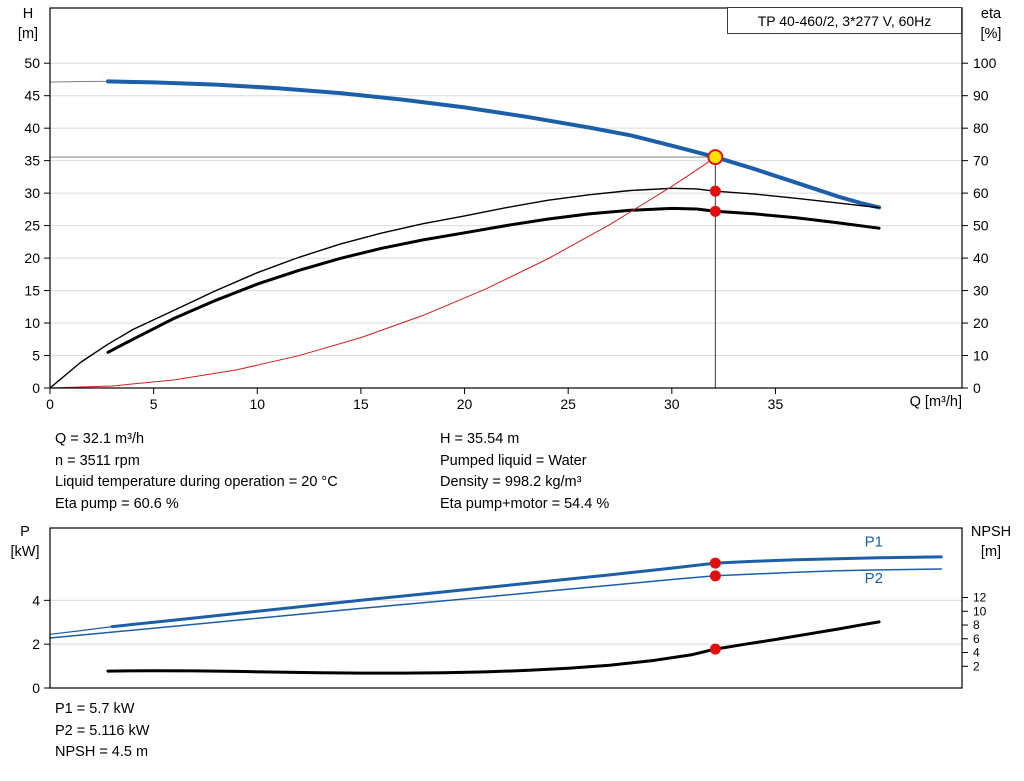 This screenshot has width=1024, height=781. What do you see at coordinates (513, 460) in the screenshot?
I see `info-pumped-liquid: Pumped liquid = Water` at bounding box center [513, 460].